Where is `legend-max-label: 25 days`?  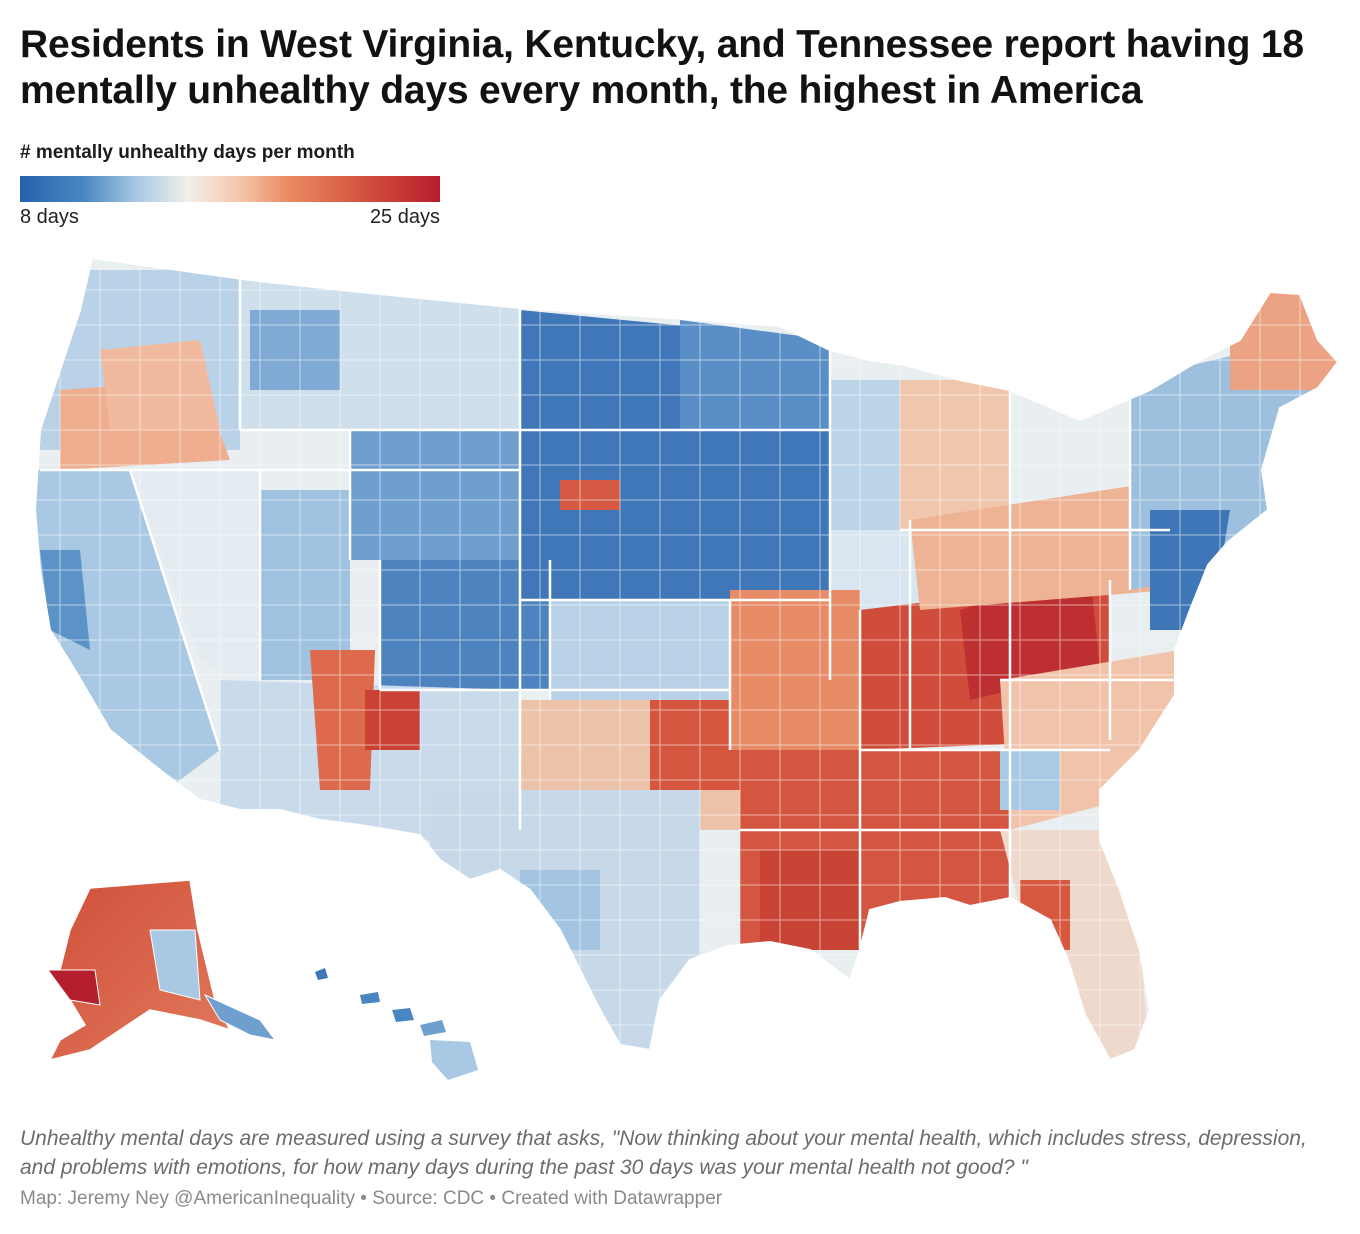
legend-max-label: 25 days is located at coordinates (404, 217).